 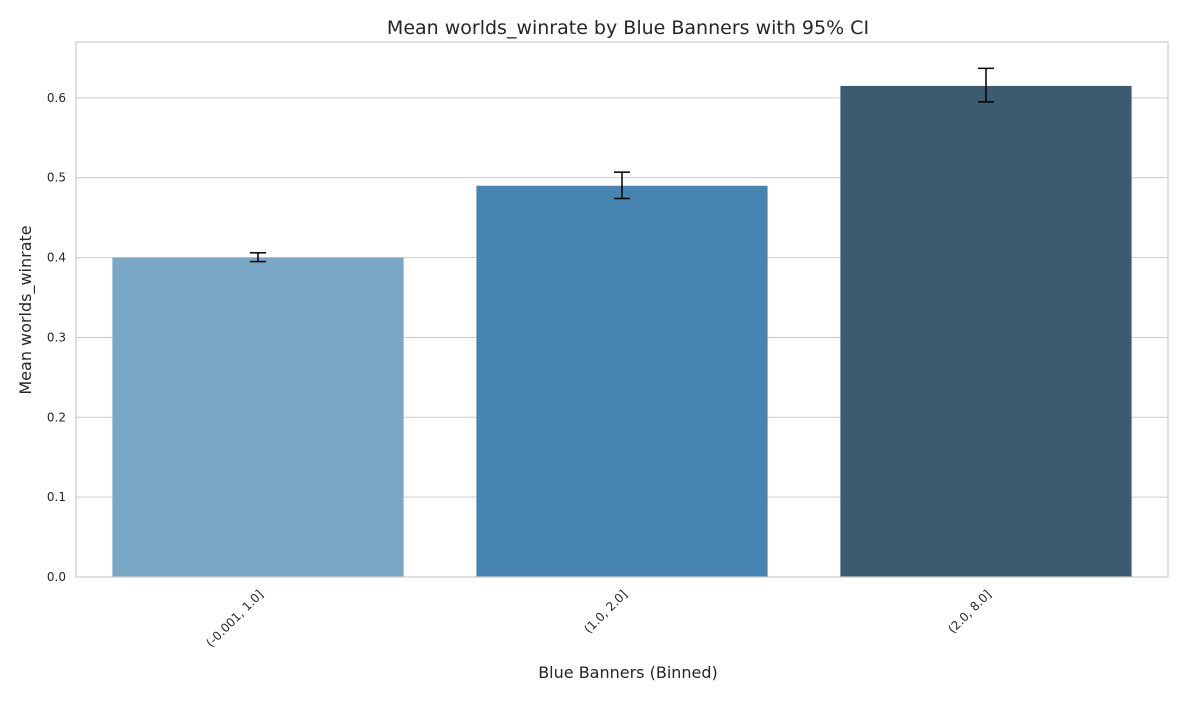 What do you see at coordinates (56, 417) in the screenshot?
I see `y-tick-label: 0.2` at bounding box center [56, 417].